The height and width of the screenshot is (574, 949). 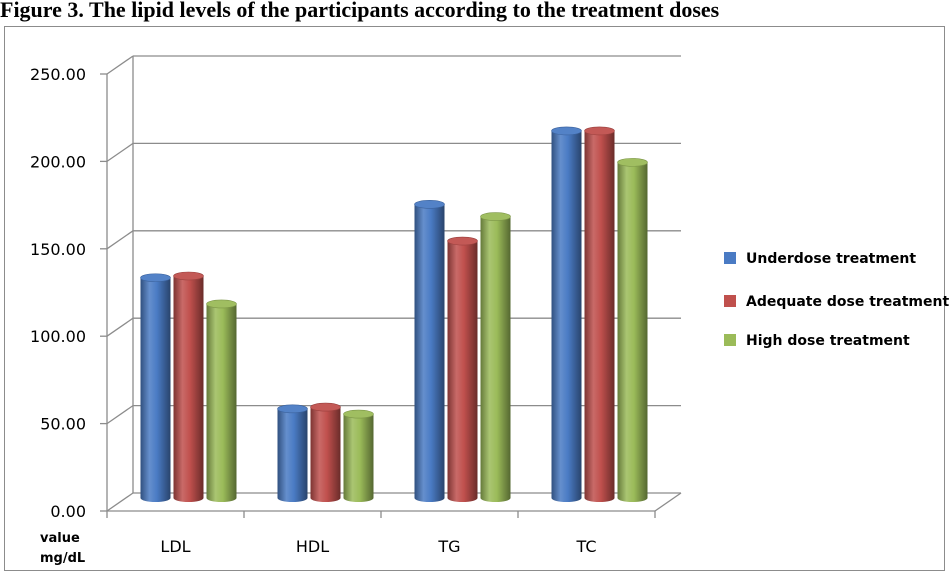 What do you see at coordinates (668, 502) in the screenshot?
I see `x-axis-side` at bounding box center [668, 502].